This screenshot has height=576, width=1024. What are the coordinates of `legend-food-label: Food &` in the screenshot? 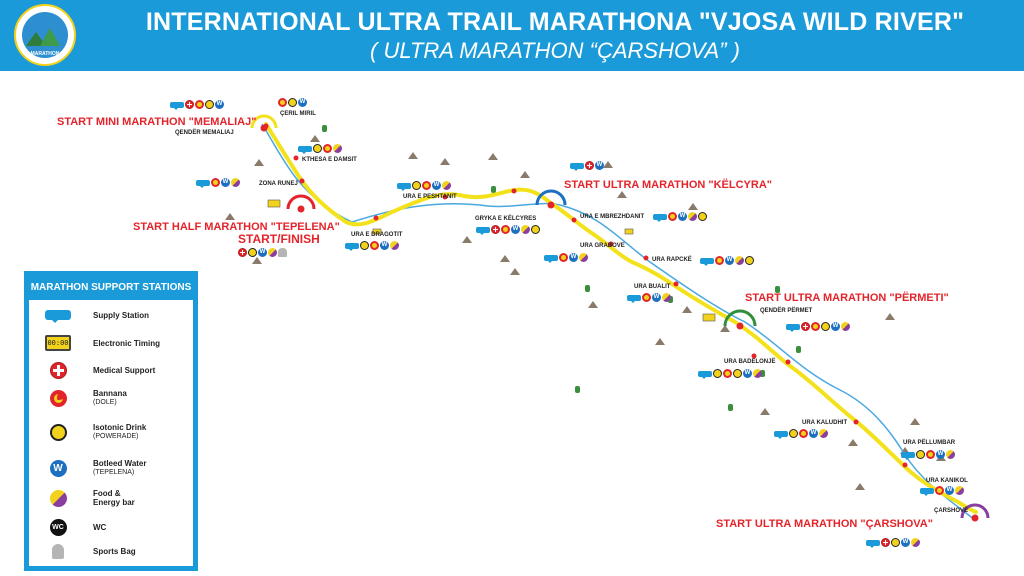 It's located at (107, 493).